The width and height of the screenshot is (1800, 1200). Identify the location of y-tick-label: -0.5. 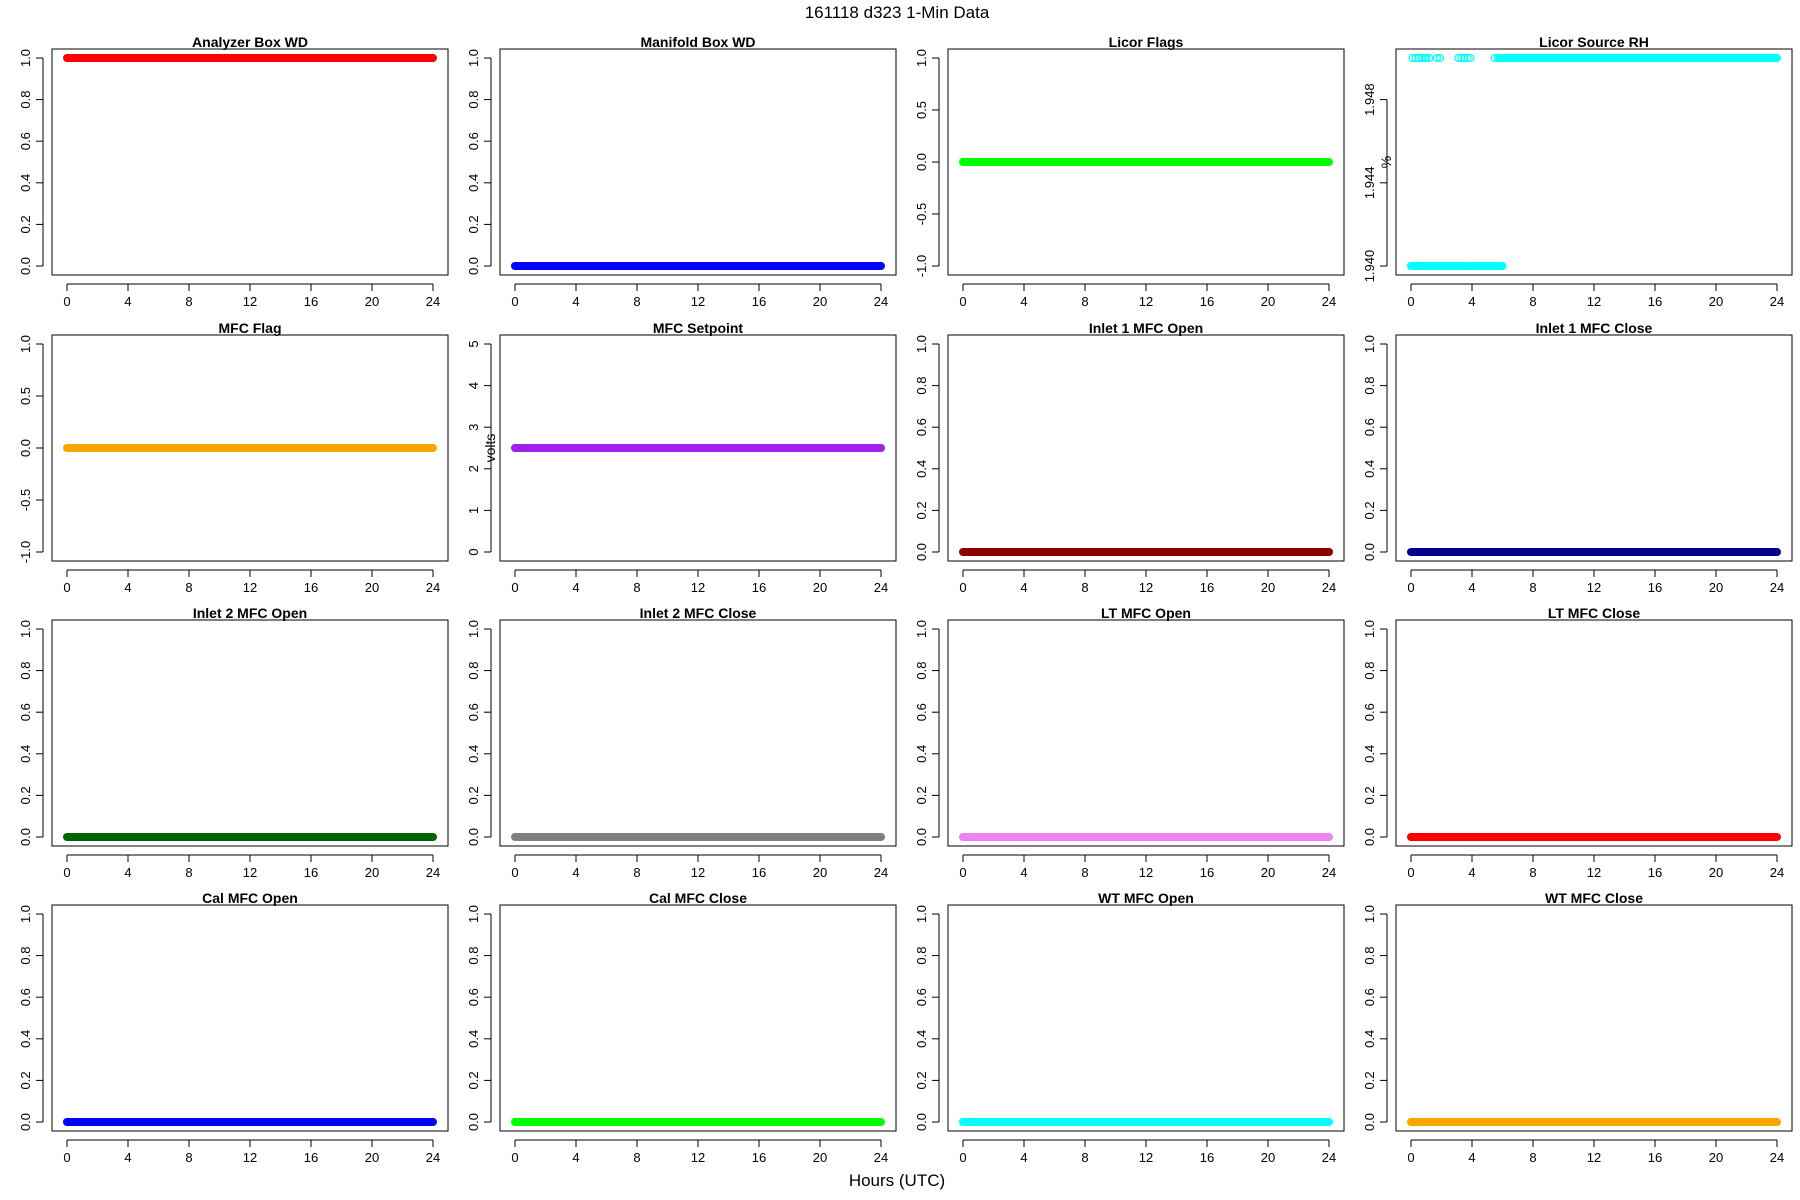
(25, 500).